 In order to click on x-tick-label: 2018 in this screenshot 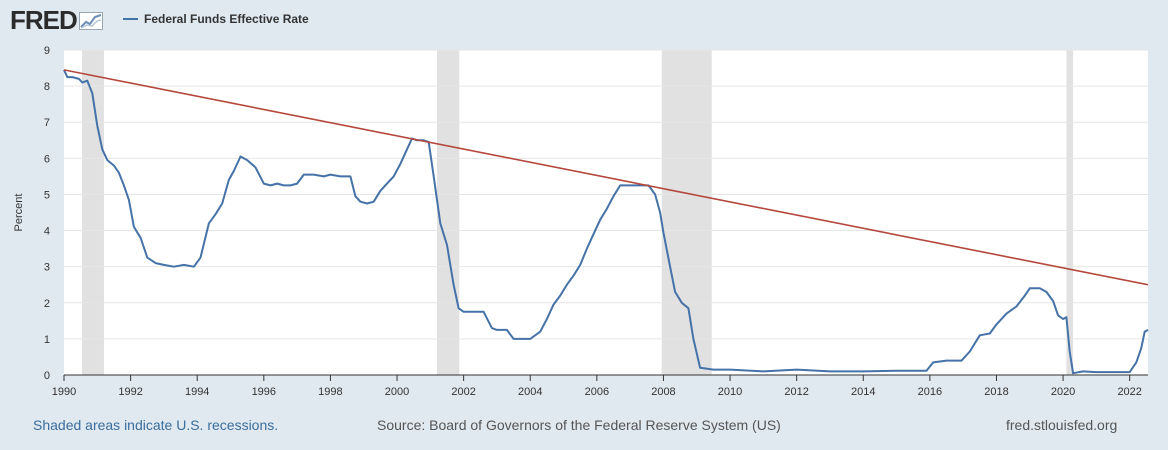, I will do `click(996, 392)`.